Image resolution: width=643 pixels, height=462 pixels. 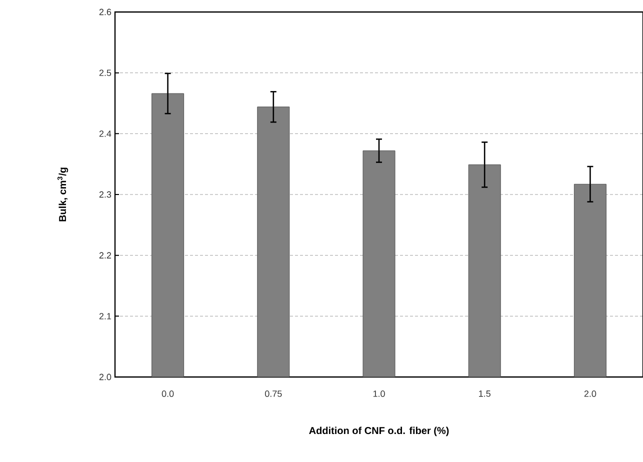 What do you see at coordinates (62, 195) in the screenshot?
I see `y-axis-title: Bulk, cm$^{3}$/g` at bounding box center [62, 195].